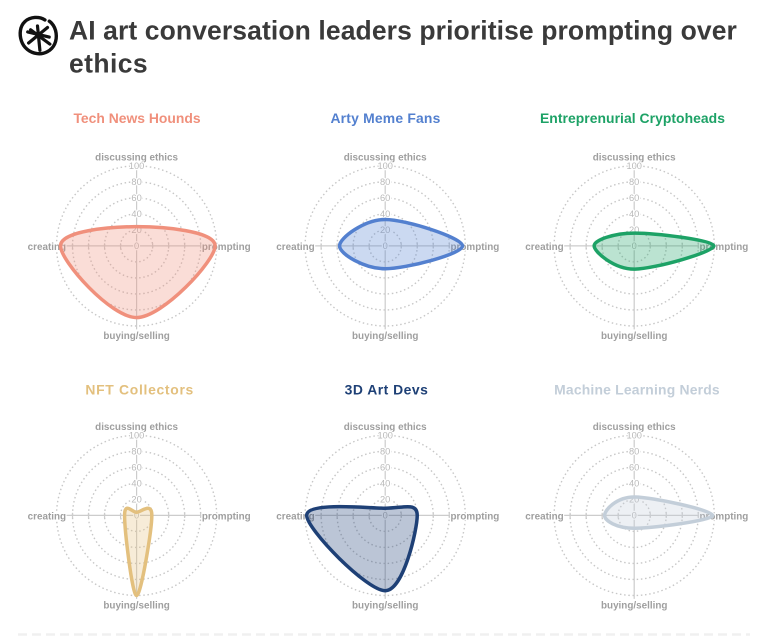  Describe the element at coordinates (385, 118) in the screenshot. I see `svg-text: Arty Meme Fans` at that location.